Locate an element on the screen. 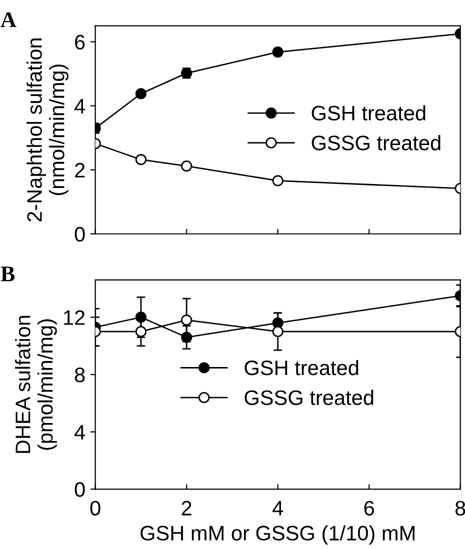 This screenshot has width=465, height=549. y-tick-label: 6 is located at coordinates (80, 42).